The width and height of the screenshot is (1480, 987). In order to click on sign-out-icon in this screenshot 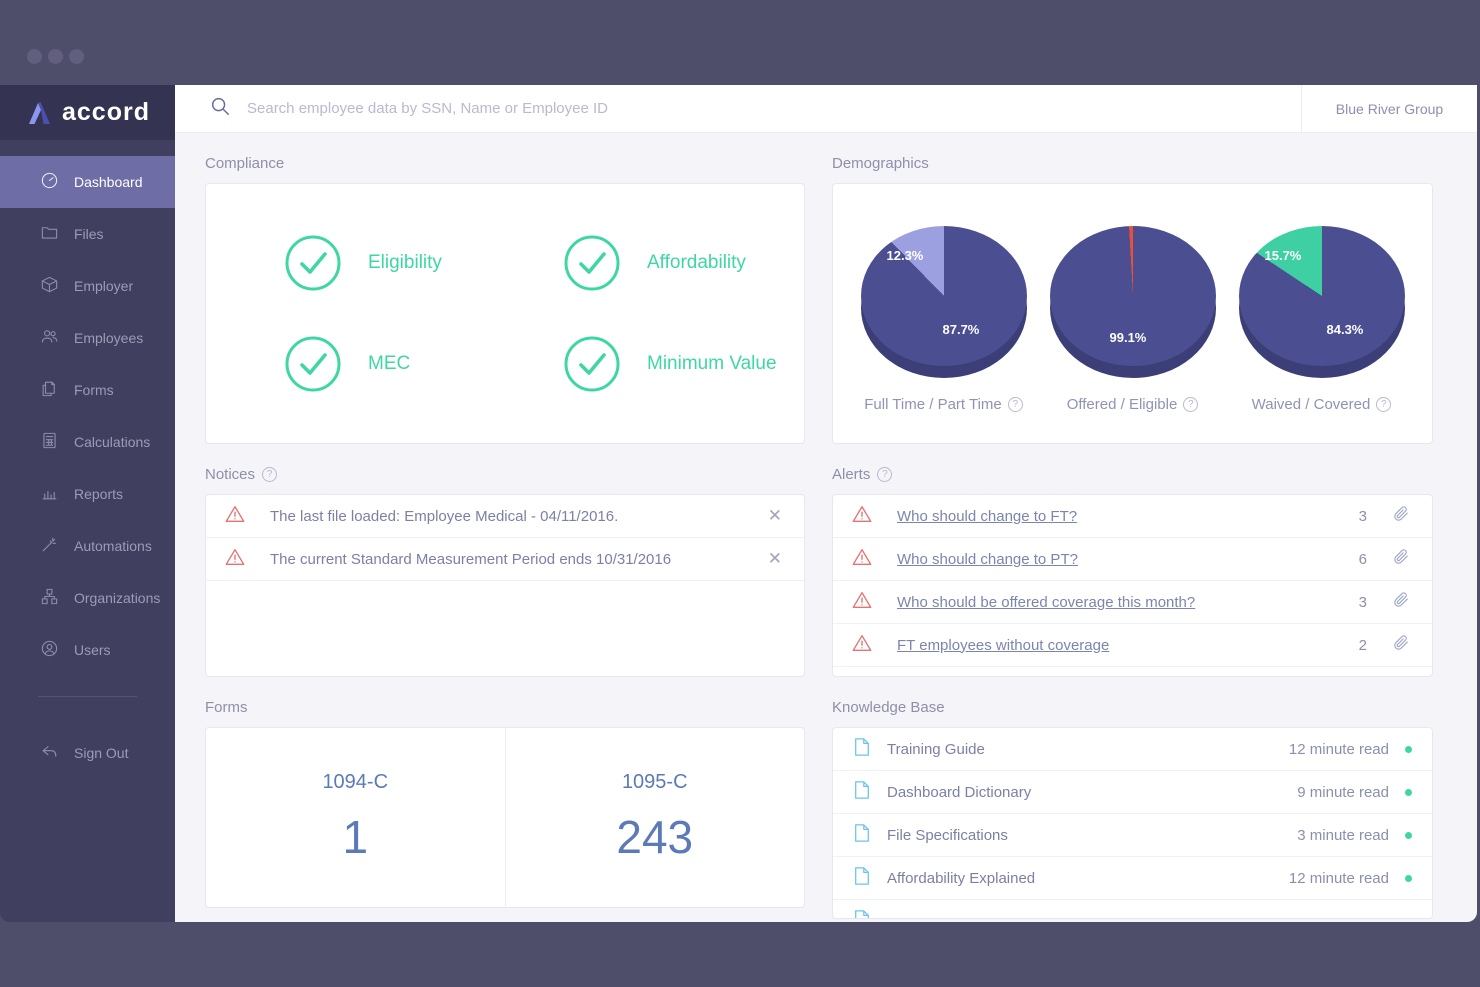, I will do `click(49, 753)`.